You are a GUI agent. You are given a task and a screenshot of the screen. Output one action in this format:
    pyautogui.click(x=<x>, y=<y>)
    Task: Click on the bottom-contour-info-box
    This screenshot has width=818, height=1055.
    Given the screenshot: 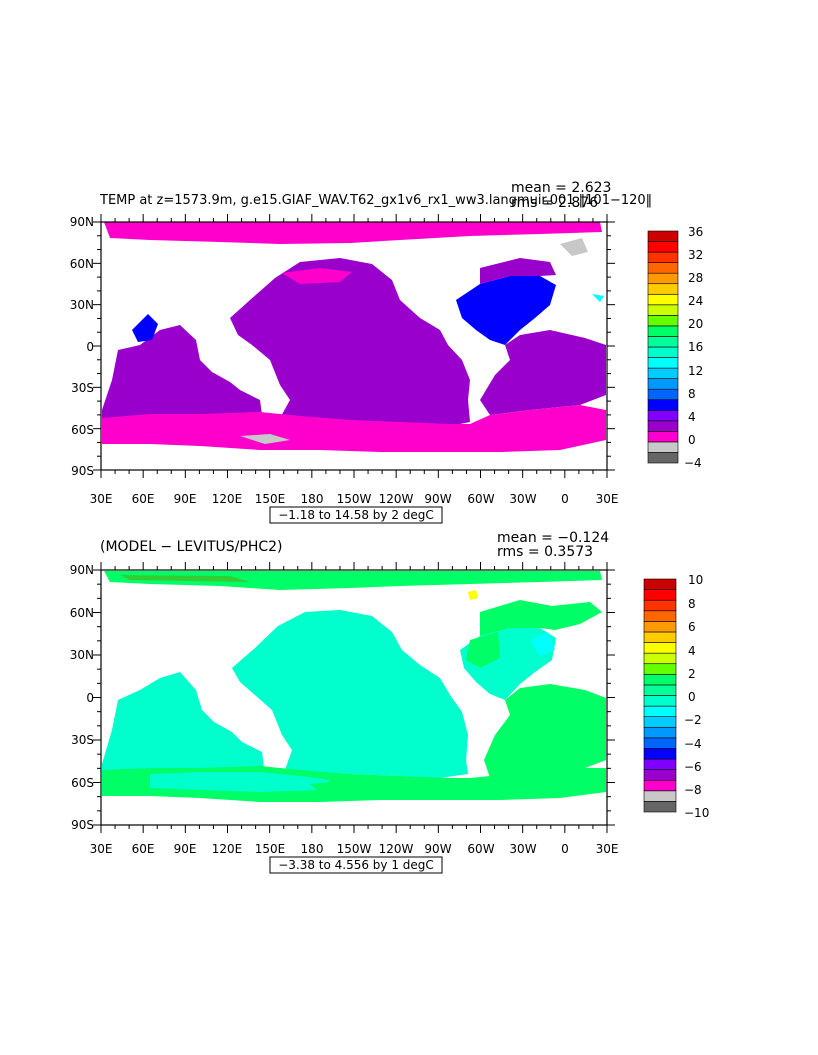 What is the action you would take?
    pyautogui.click(x=356, y=865)
    